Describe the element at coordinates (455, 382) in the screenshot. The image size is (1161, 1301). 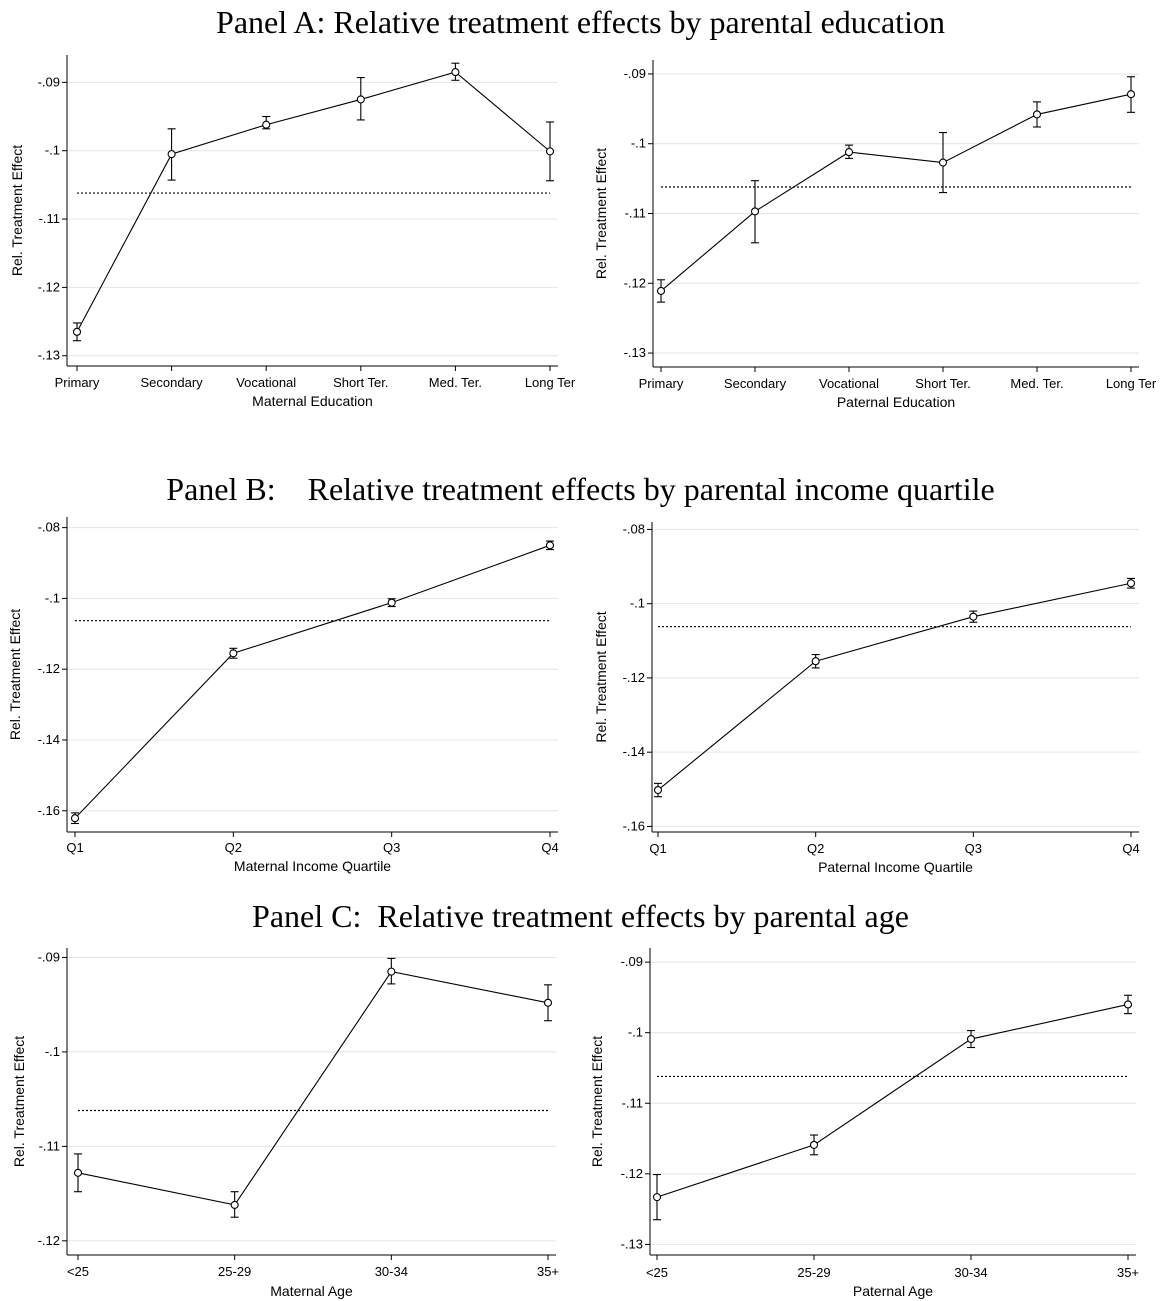
I see `chart-0-xtick-label-4: Med. Ter.` at that location.